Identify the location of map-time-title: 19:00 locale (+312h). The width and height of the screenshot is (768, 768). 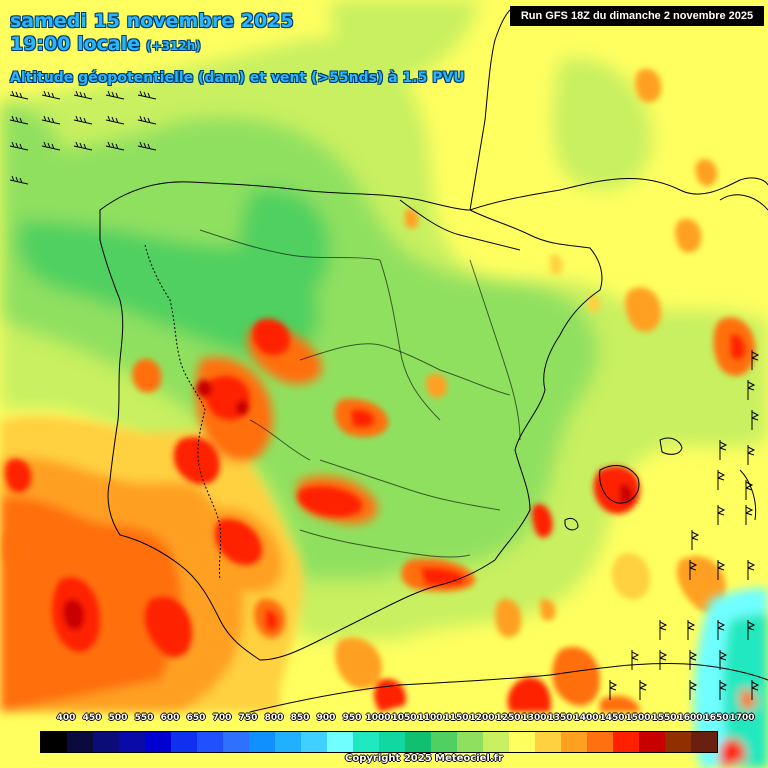
(105, 44).